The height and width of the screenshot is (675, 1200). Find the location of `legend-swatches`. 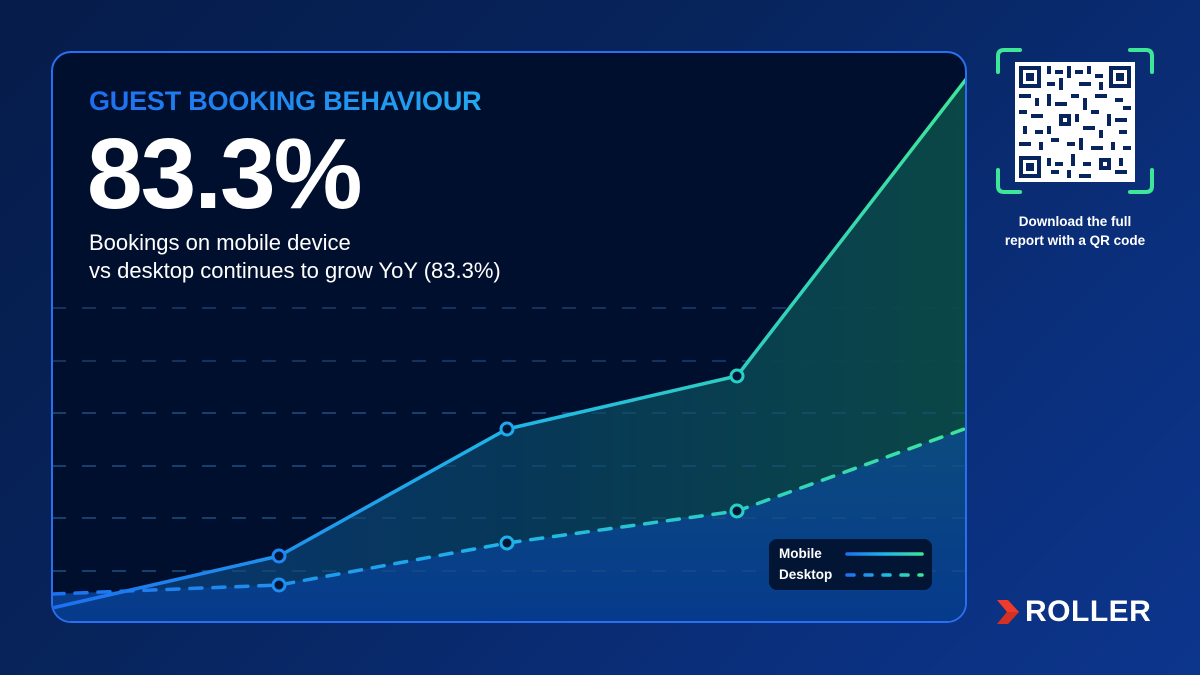

legend-swatches is located at coordinates (884, 564).